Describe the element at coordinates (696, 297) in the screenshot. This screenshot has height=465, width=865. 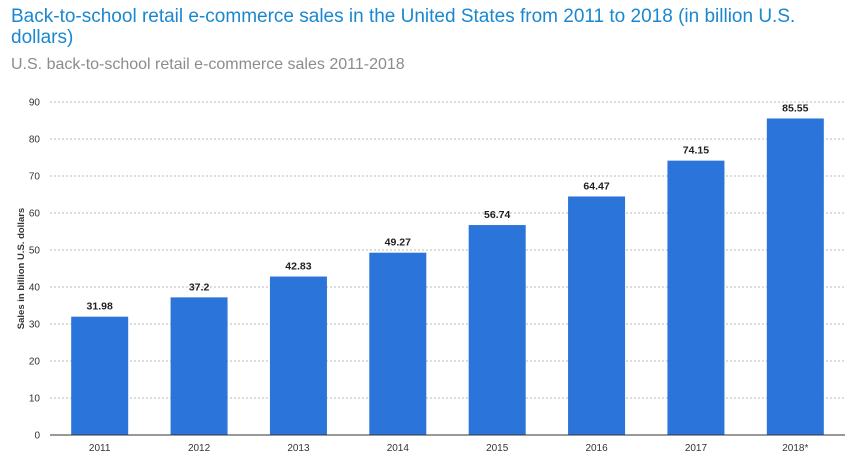
I see `bar-2017` at that location.